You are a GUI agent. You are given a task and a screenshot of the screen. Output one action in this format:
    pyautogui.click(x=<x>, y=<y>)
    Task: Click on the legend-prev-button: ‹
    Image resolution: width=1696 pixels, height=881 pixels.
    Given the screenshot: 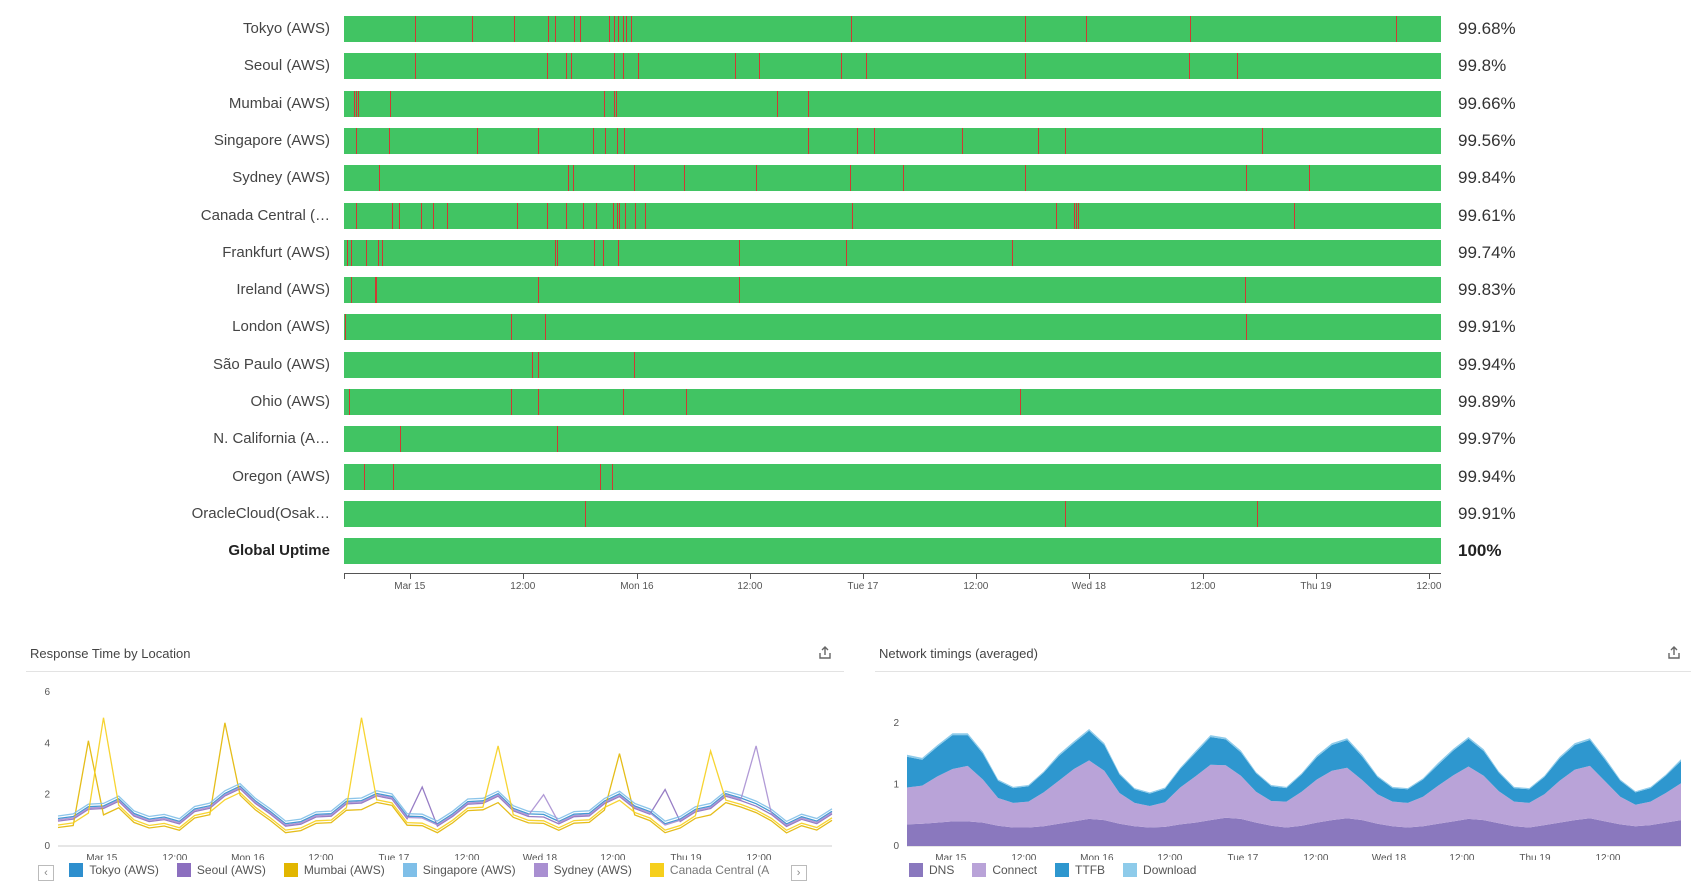 What is the action you would take?
    pyautogui.click(x=46, y=873)
    